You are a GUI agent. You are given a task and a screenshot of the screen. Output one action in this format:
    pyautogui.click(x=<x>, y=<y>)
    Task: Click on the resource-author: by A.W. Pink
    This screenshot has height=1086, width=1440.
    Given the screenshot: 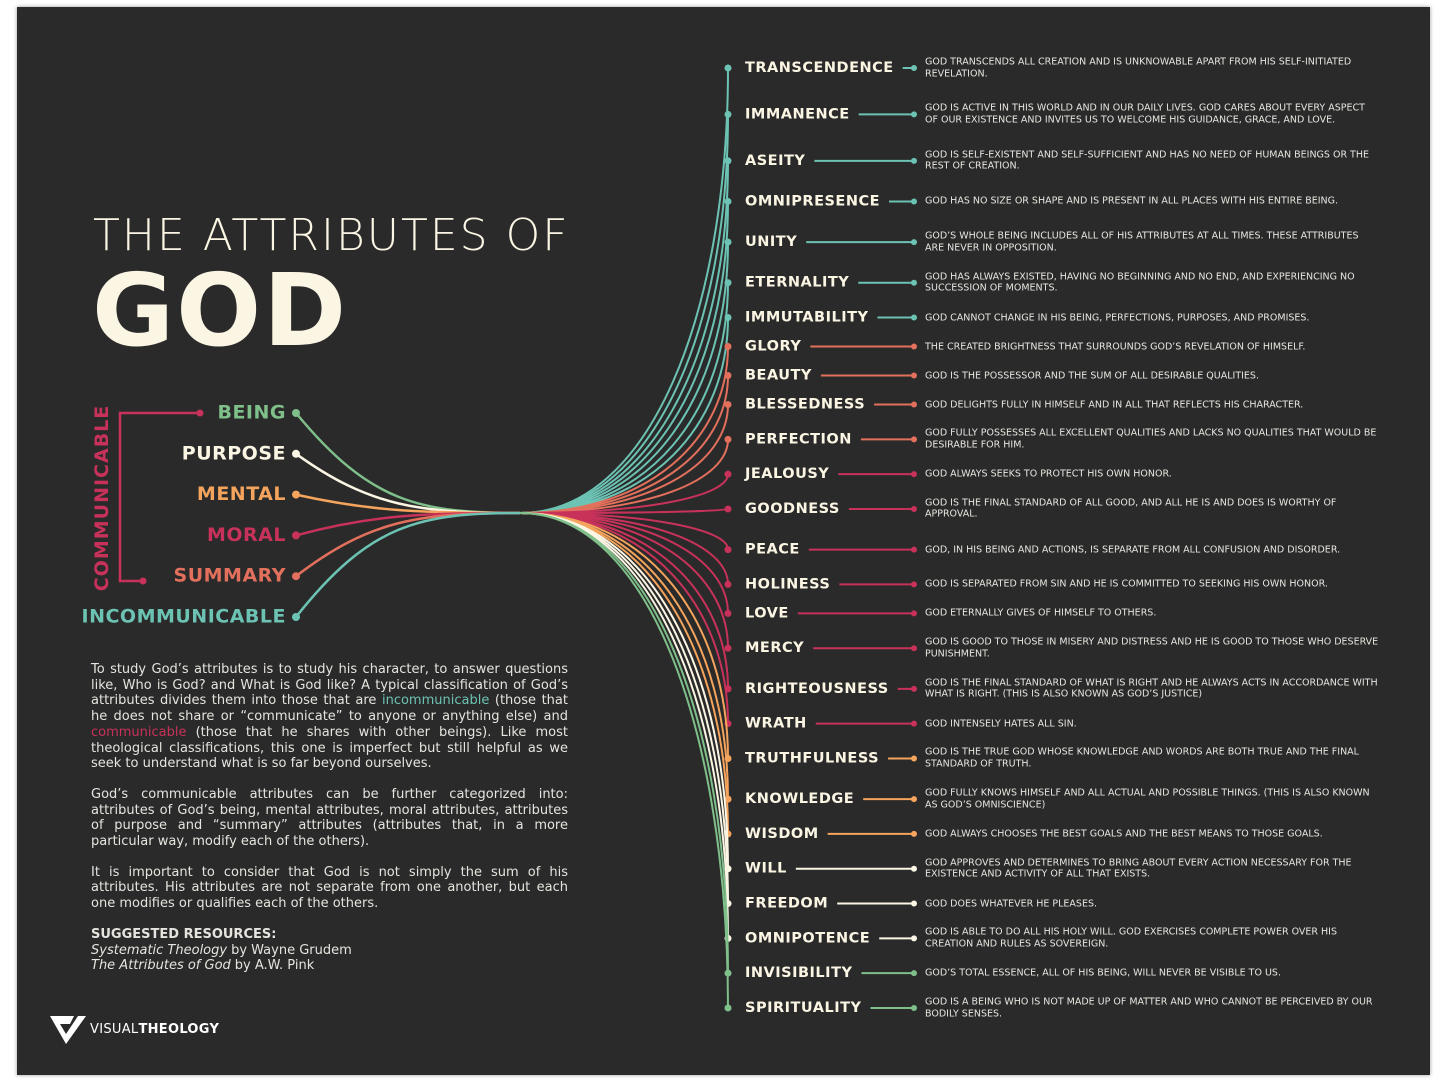 What is the action you would take?
    pyautogui.click(x=274, y=966)
    